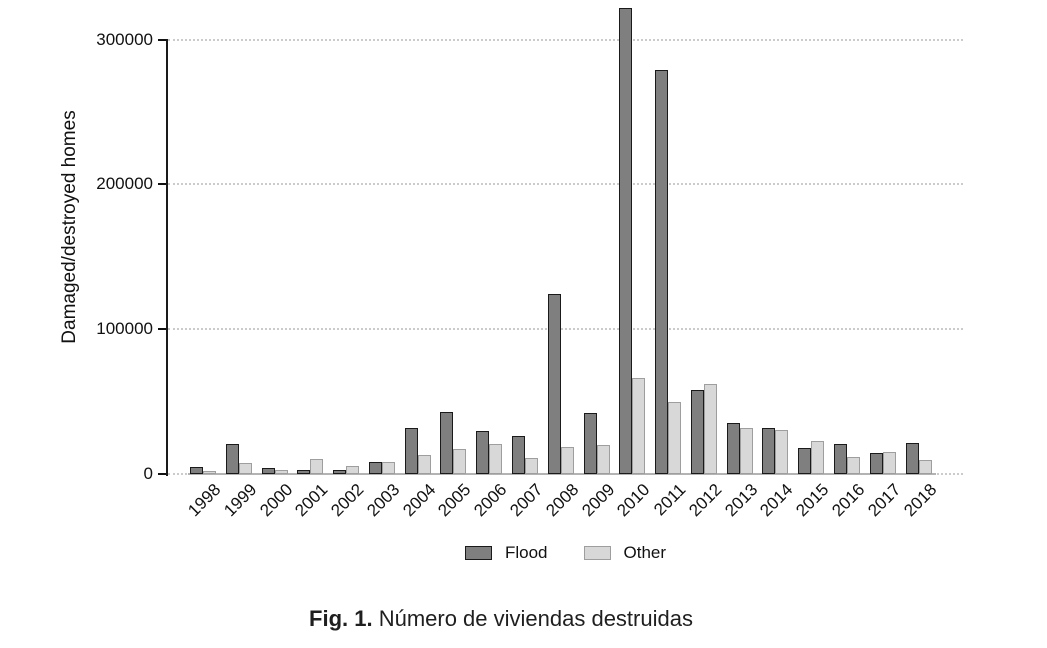  What do you see at coordinates (496, 459) in the screenshot?
I see `bar-other-2006` at bounding box center [496, 459].